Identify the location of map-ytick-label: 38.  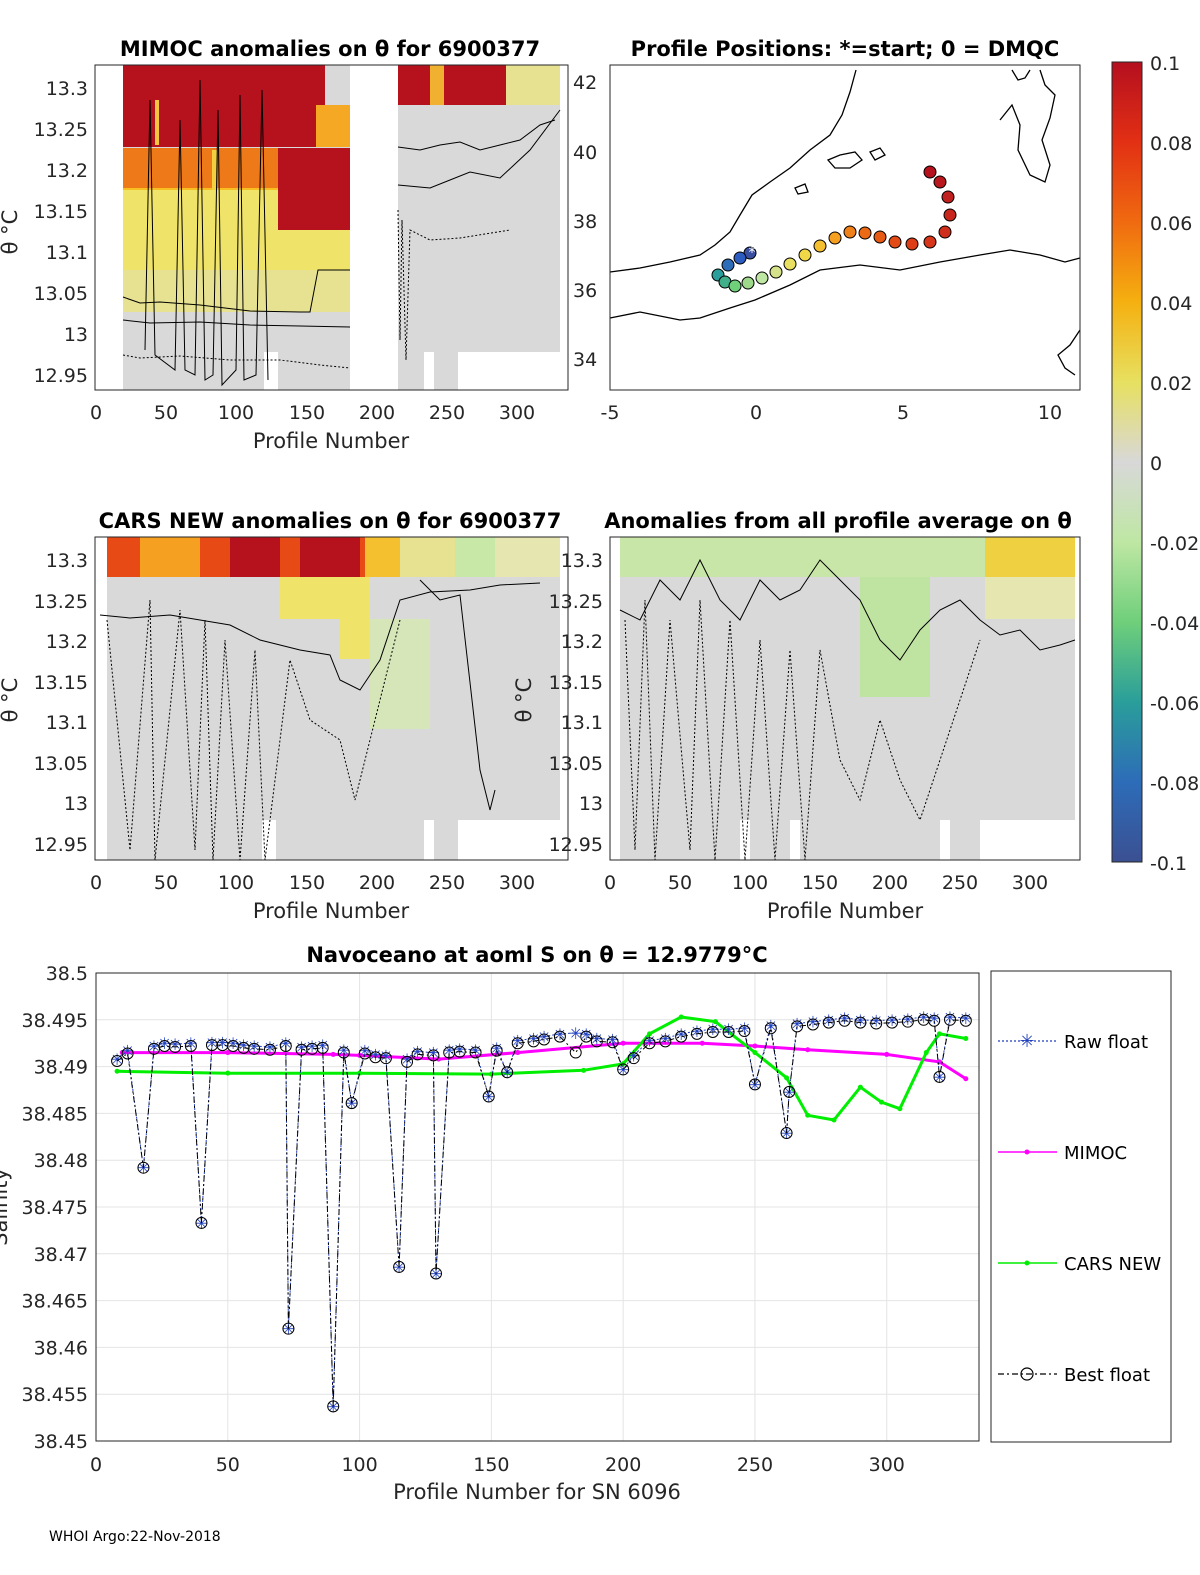
(585, 222).